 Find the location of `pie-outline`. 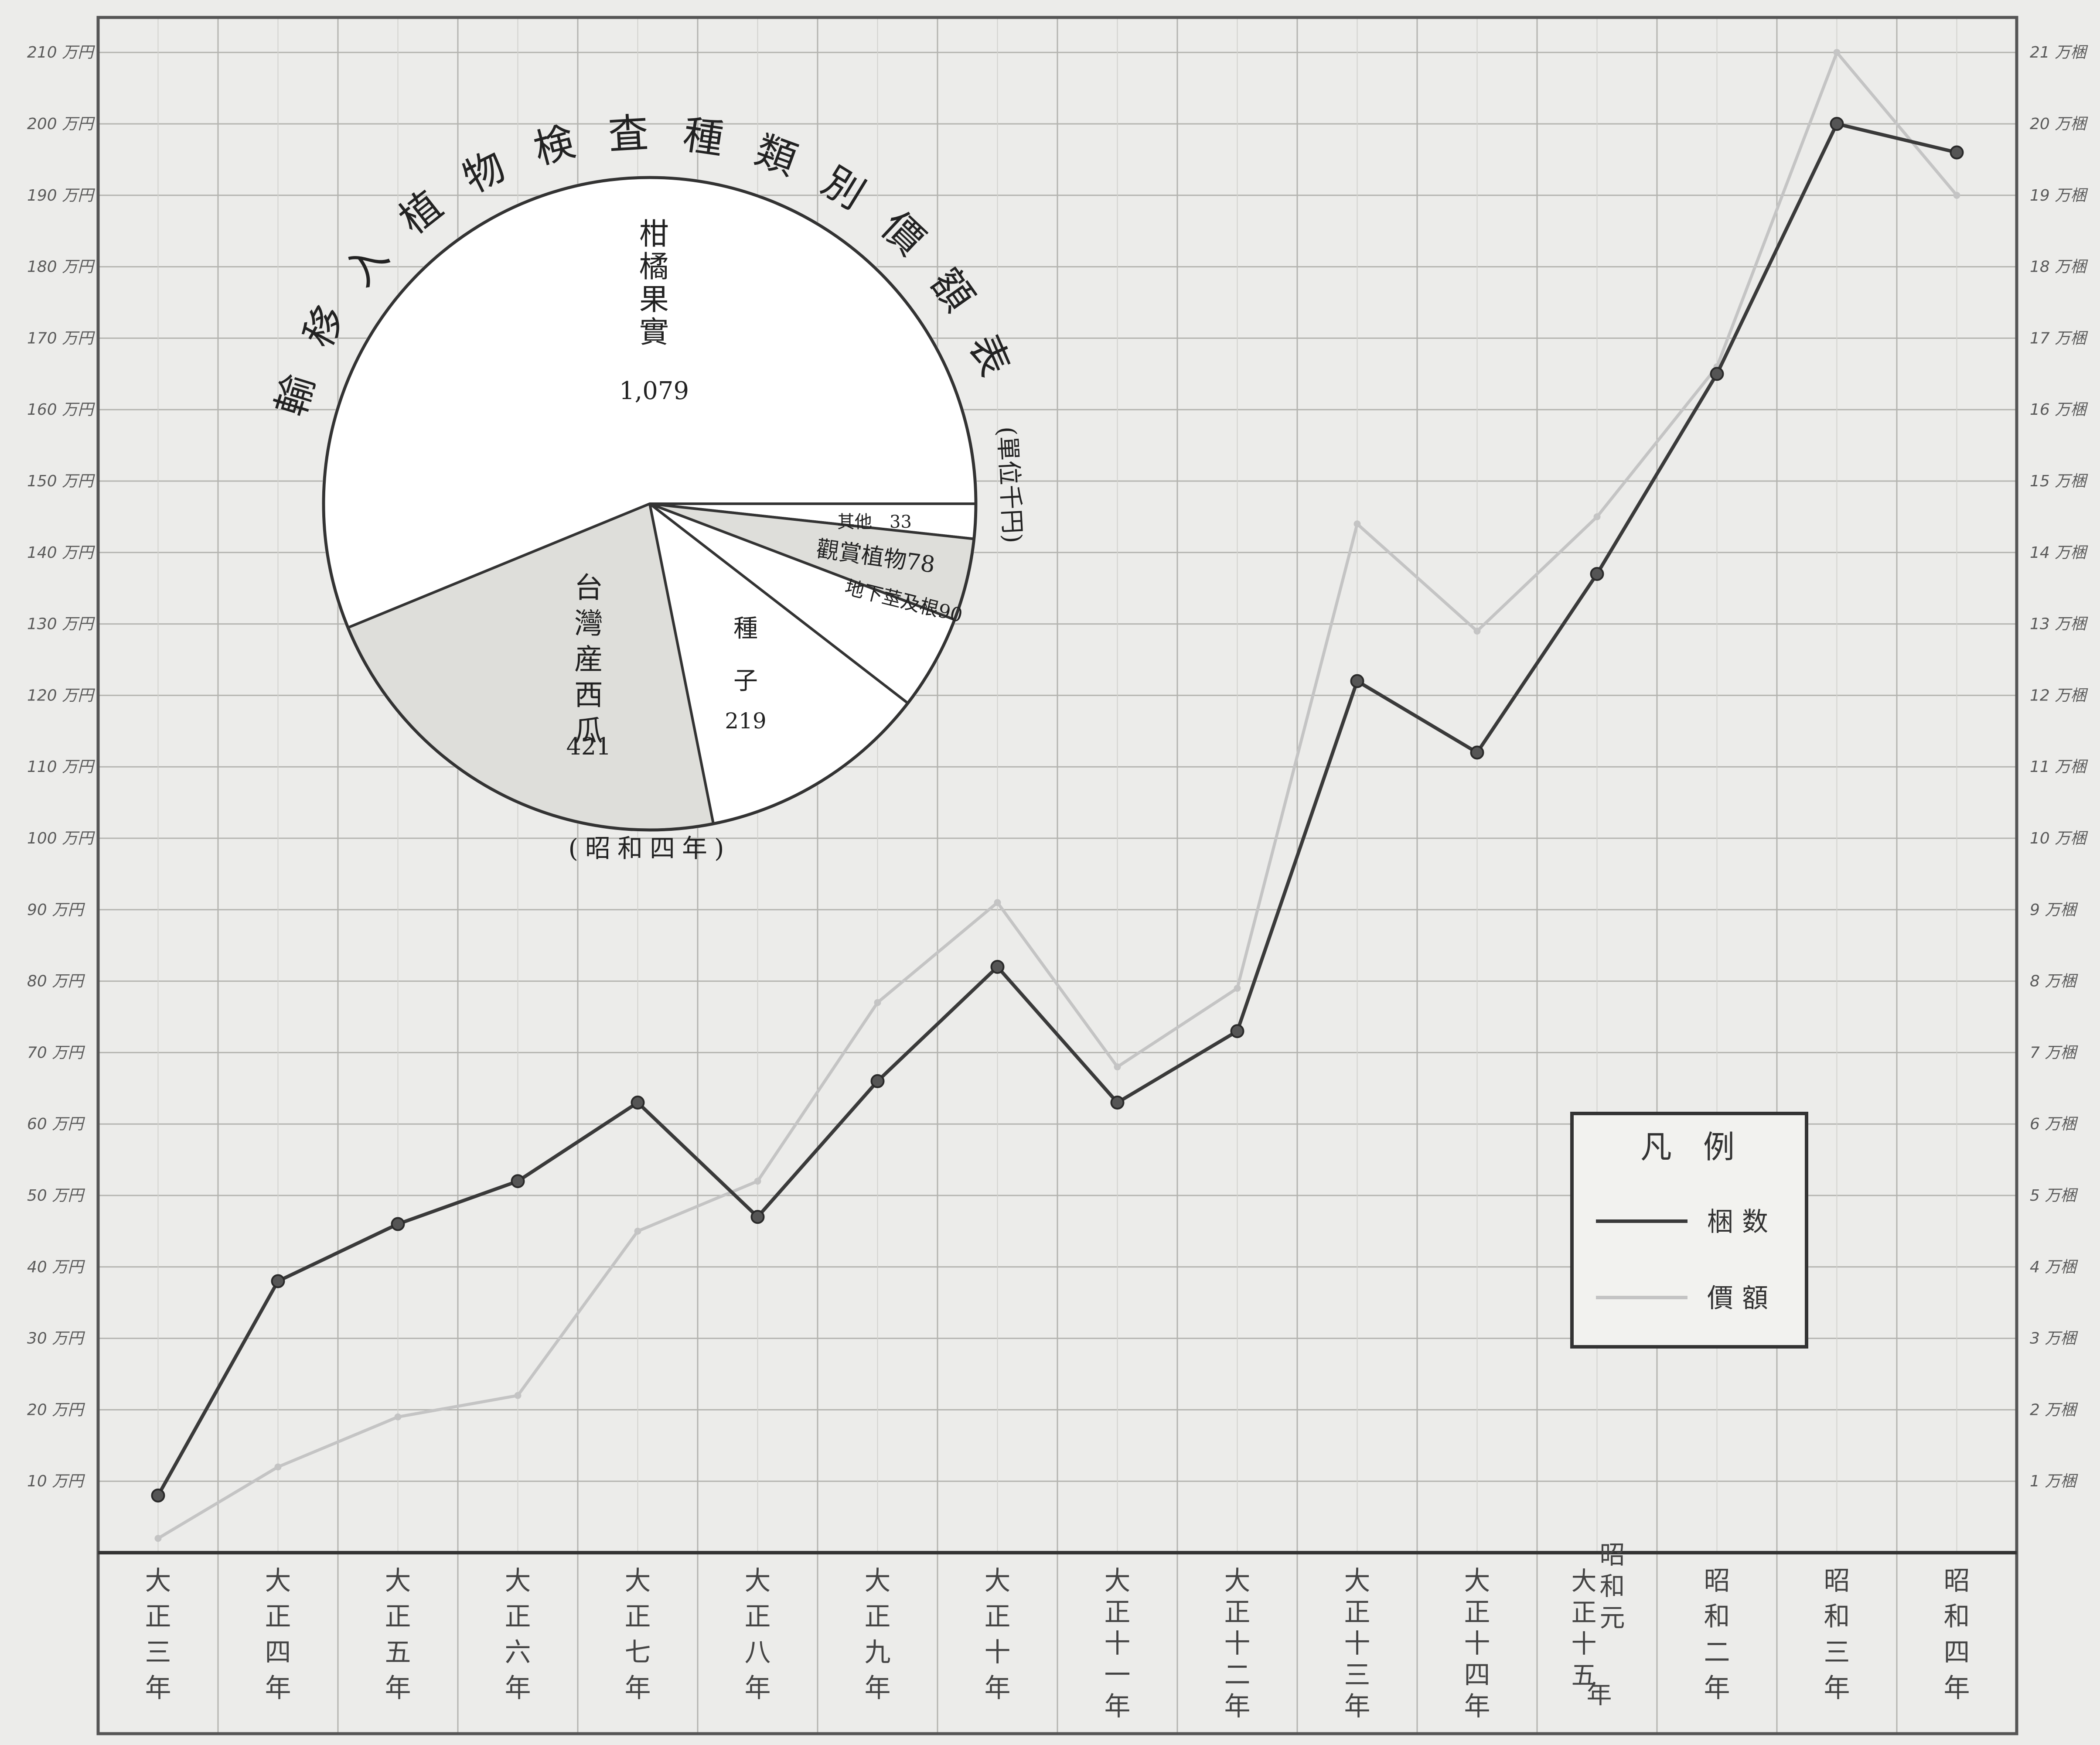

pie-outline is located at coordinates (650, 504).